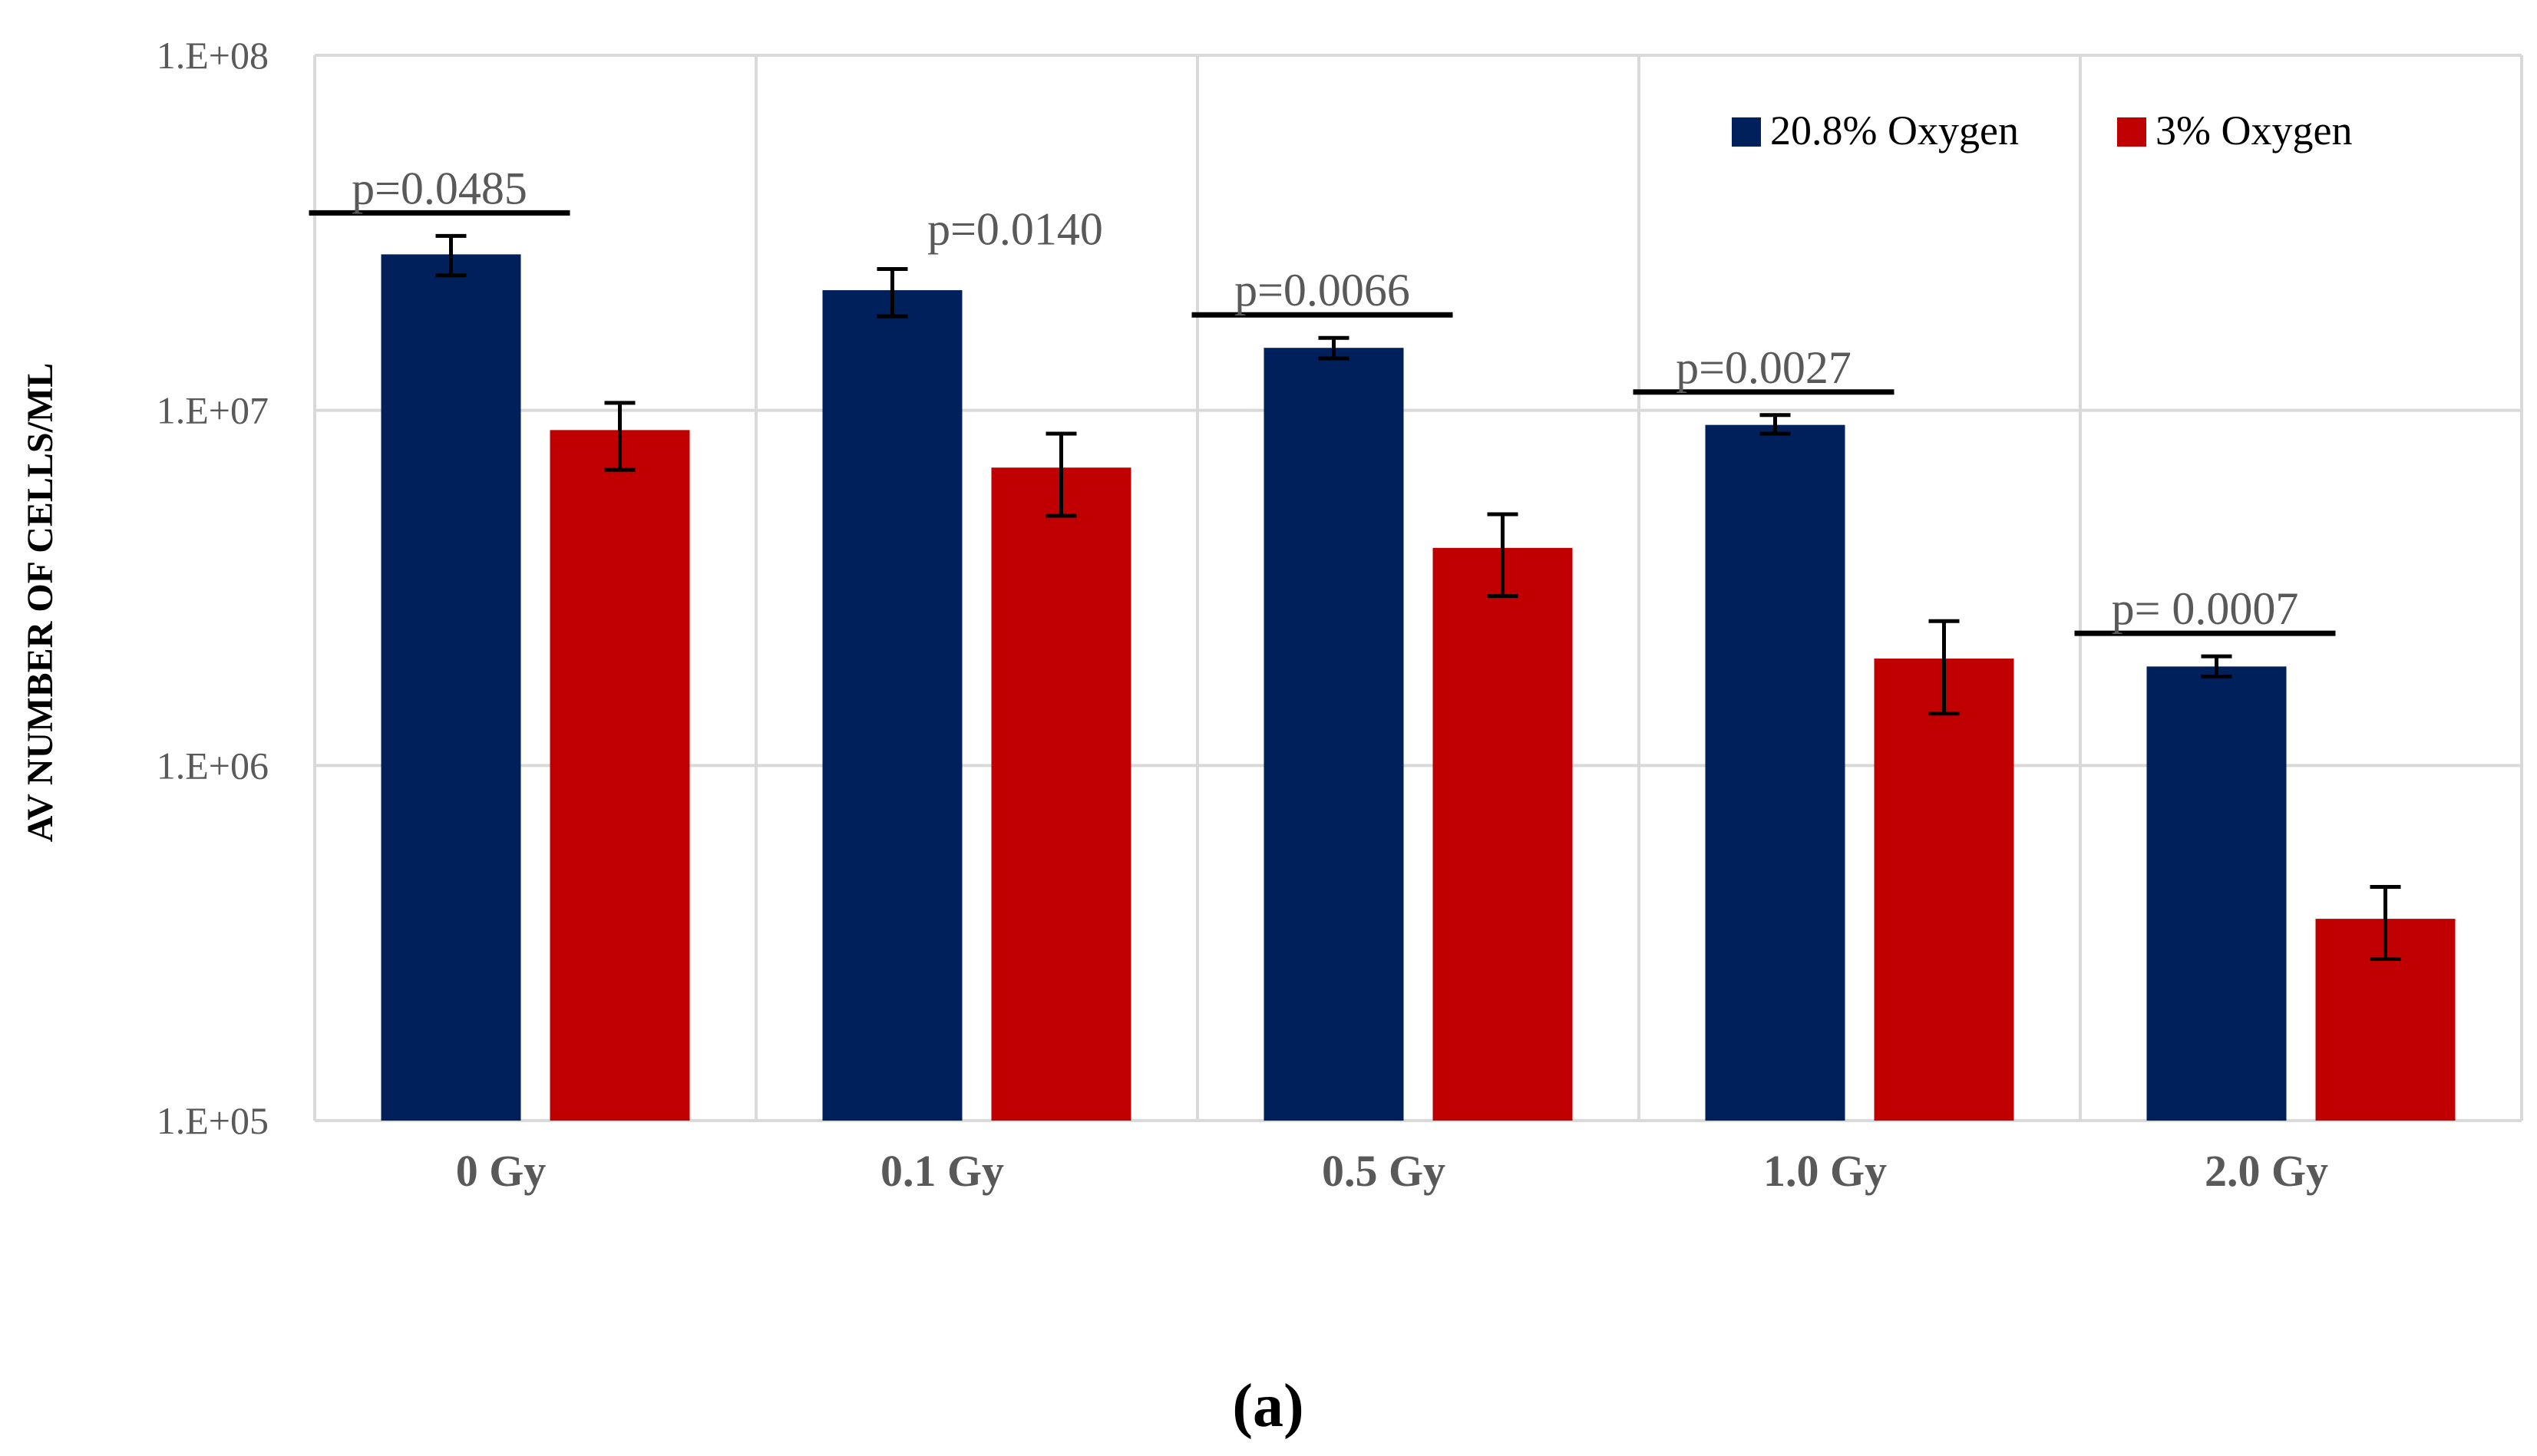  I want to click on p-value-1: p=0.0140, so click(1015, 229).